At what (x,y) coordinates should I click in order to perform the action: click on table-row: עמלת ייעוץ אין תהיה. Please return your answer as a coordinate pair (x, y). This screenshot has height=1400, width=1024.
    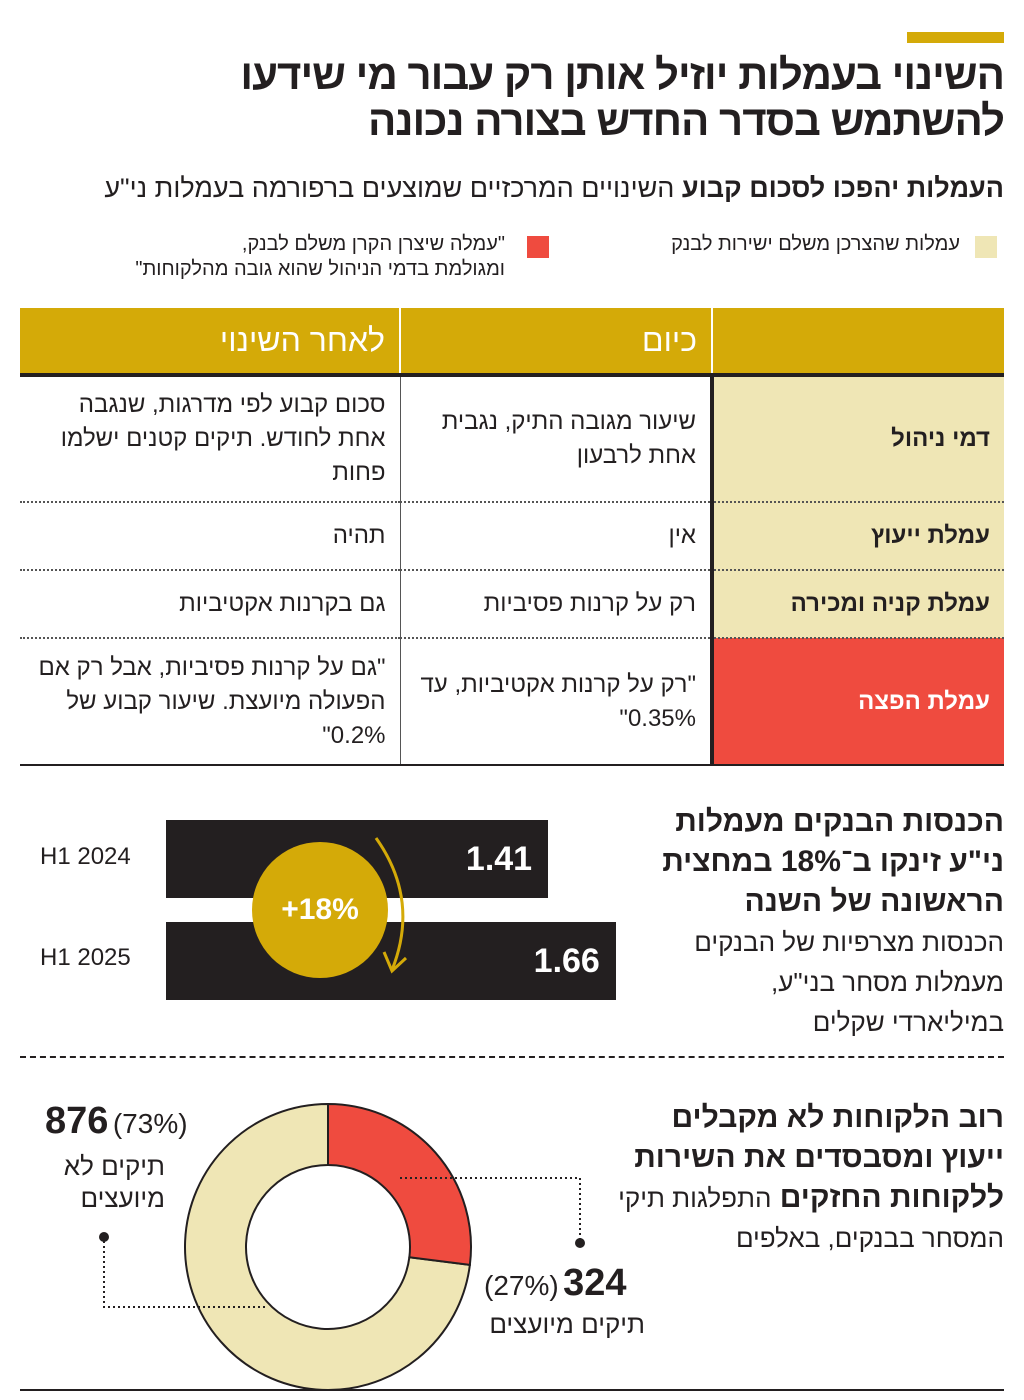
    Looking at the image, I should click on (512, 536).